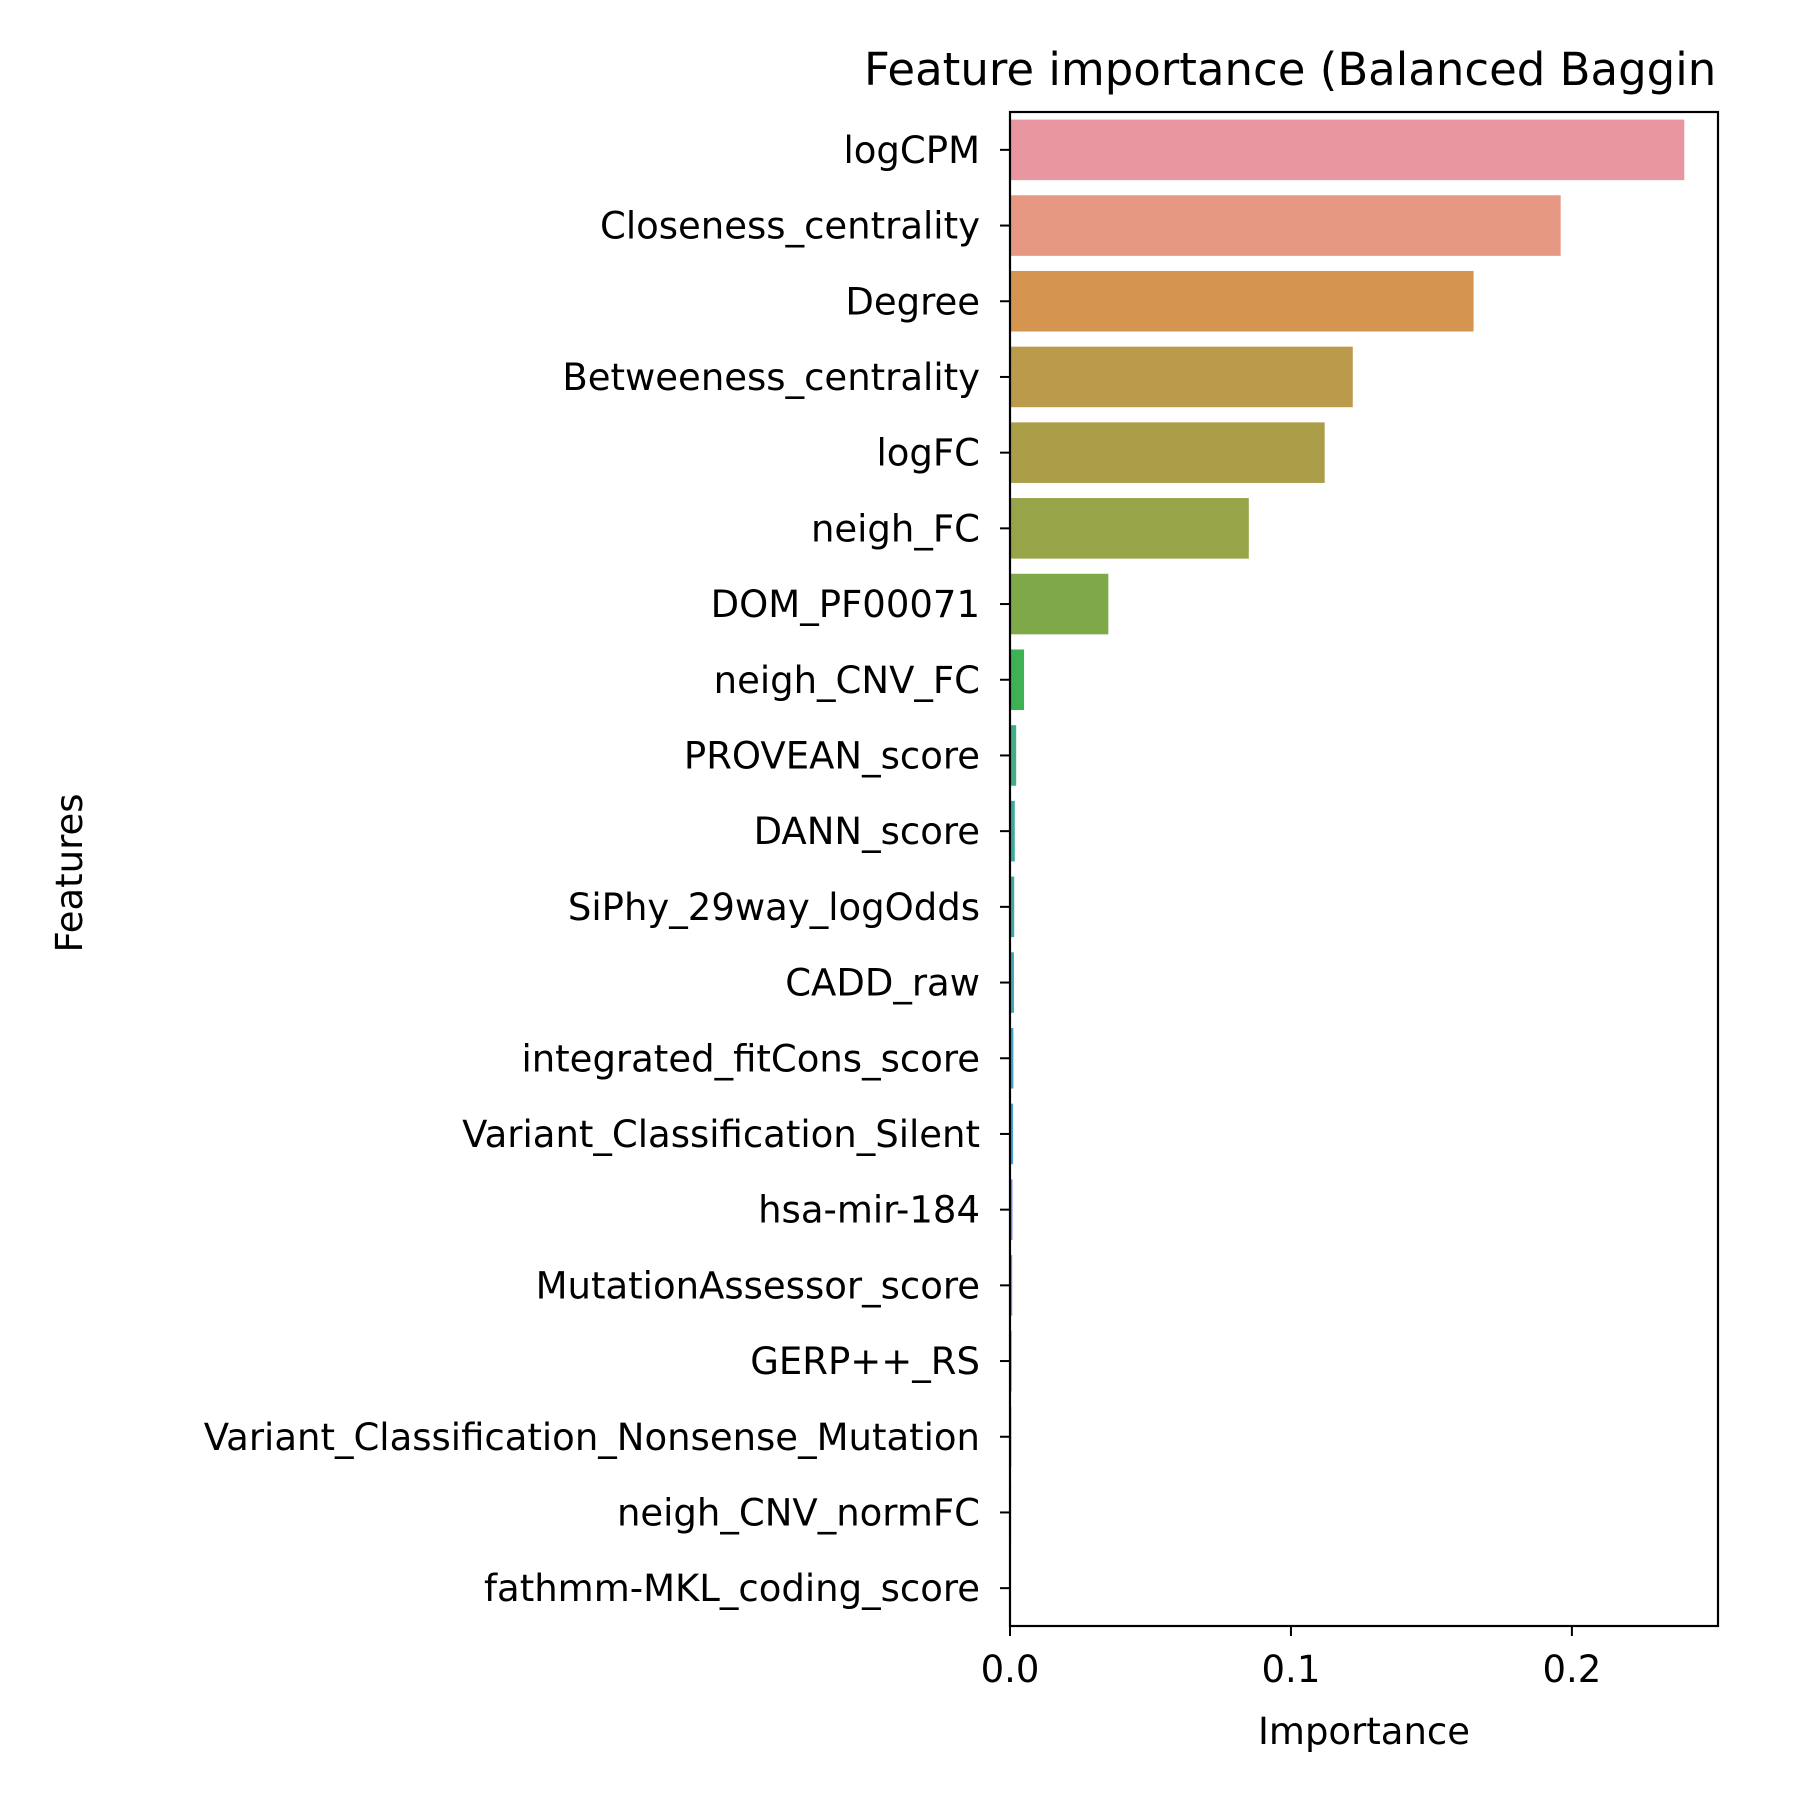 The width and height of the screenshot is (1800, 1800). I want to click on y-tick-label-17: Variant_Classification_Nonsense_Mutation, so click(592, 1437).